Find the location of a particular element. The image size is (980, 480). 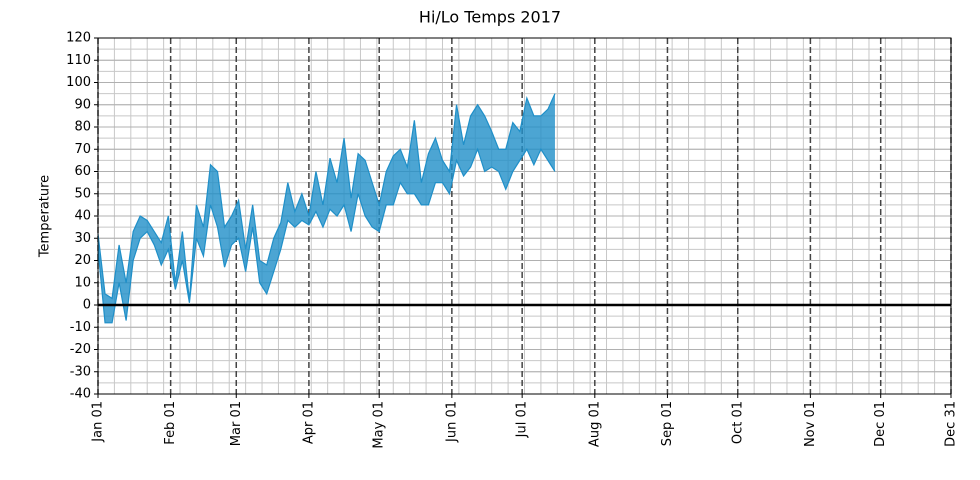

x-tick-label: Dec 01 is located at coordinates (880, 424).